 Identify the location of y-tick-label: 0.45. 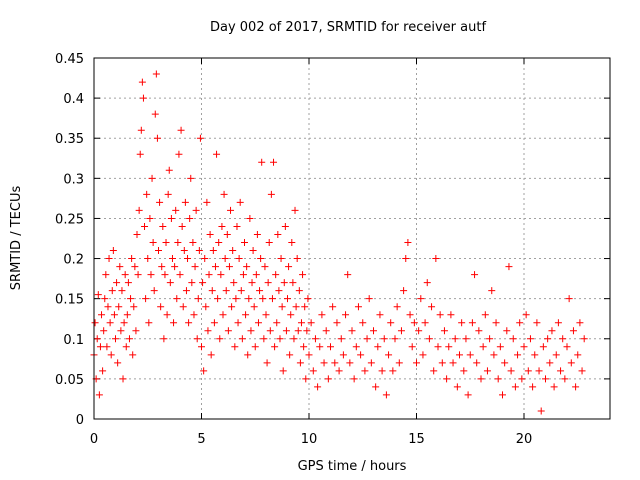
(69, 59).